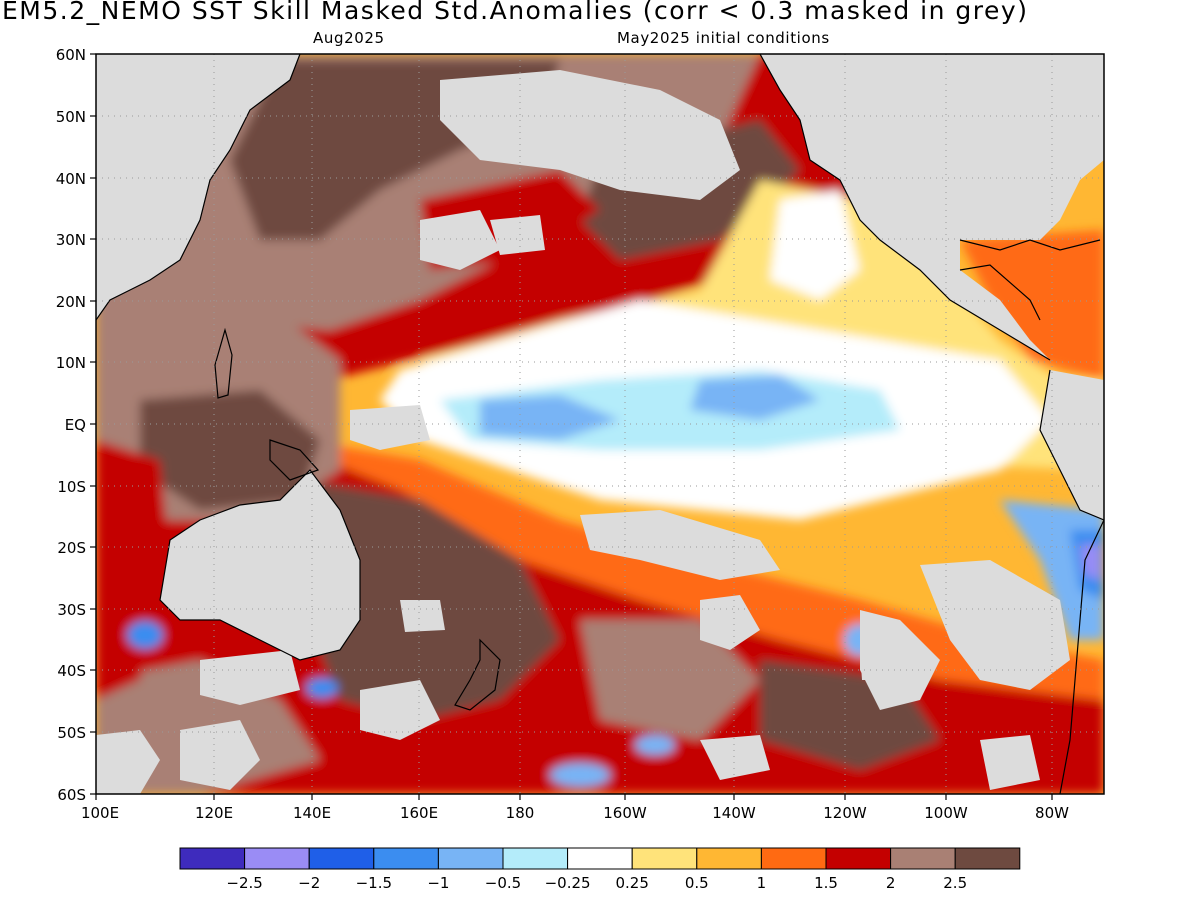 The height and width of the screenshot is (900, 1200). I want to click on colorbar-level-label: 0.5, so click(697, 883).